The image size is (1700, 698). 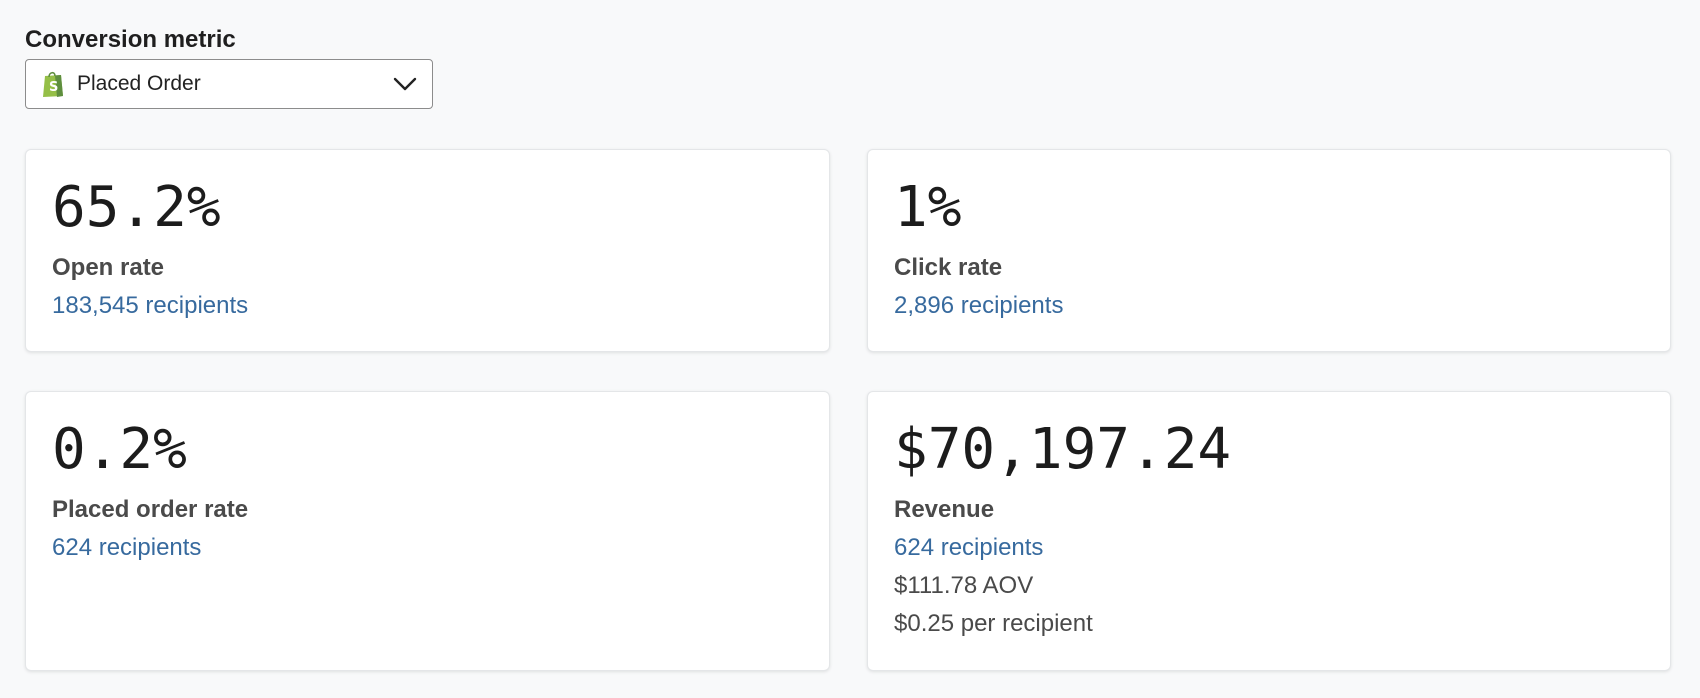 What do you see at coordinates (119, 449) in the screenshot?
I see `placed-order-rate-value: 0.2%` at bounding box center [119, 449].